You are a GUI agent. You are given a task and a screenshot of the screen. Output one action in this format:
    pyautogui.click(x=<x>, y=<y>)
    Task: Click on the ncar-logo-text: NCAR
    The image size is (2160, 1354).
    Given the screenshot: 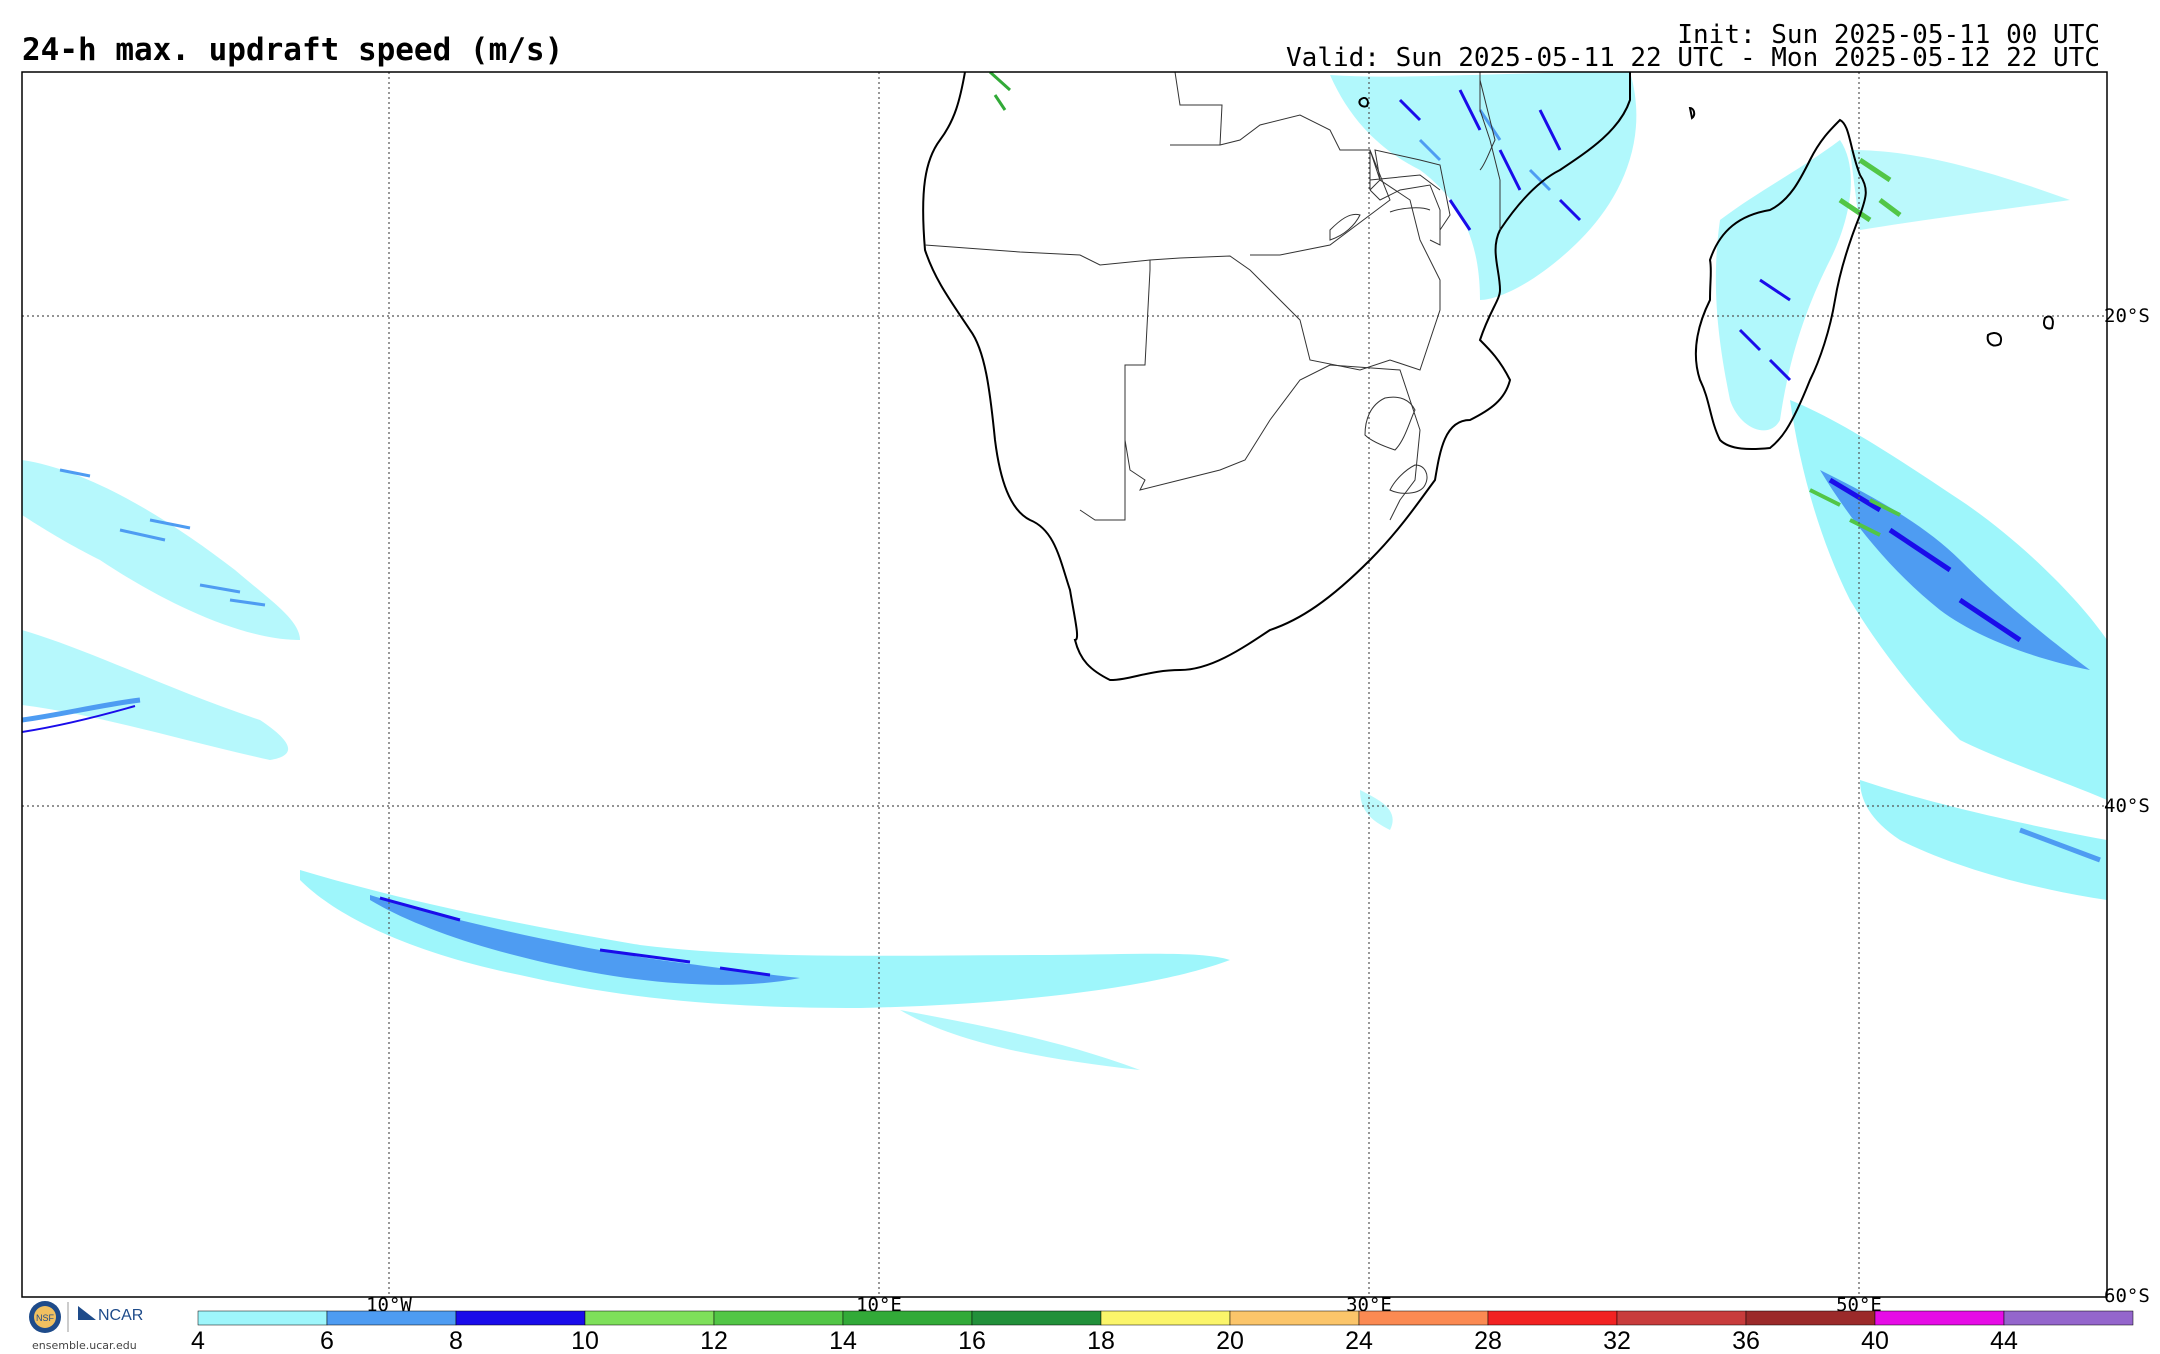 What is the action you would take?
    pyautogui.click(x=120, y=1315)
    